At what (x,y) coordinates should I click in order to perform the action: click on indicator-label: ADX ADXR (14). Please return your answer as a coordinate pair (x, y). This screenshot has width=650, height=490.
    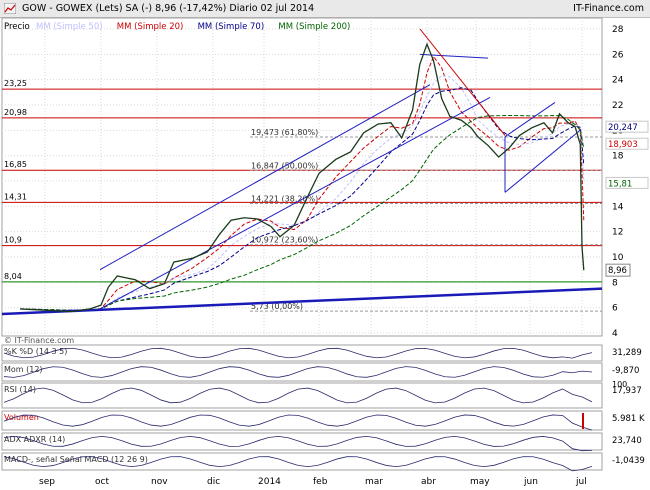
    Looking at the image, I should click on (34, 439).